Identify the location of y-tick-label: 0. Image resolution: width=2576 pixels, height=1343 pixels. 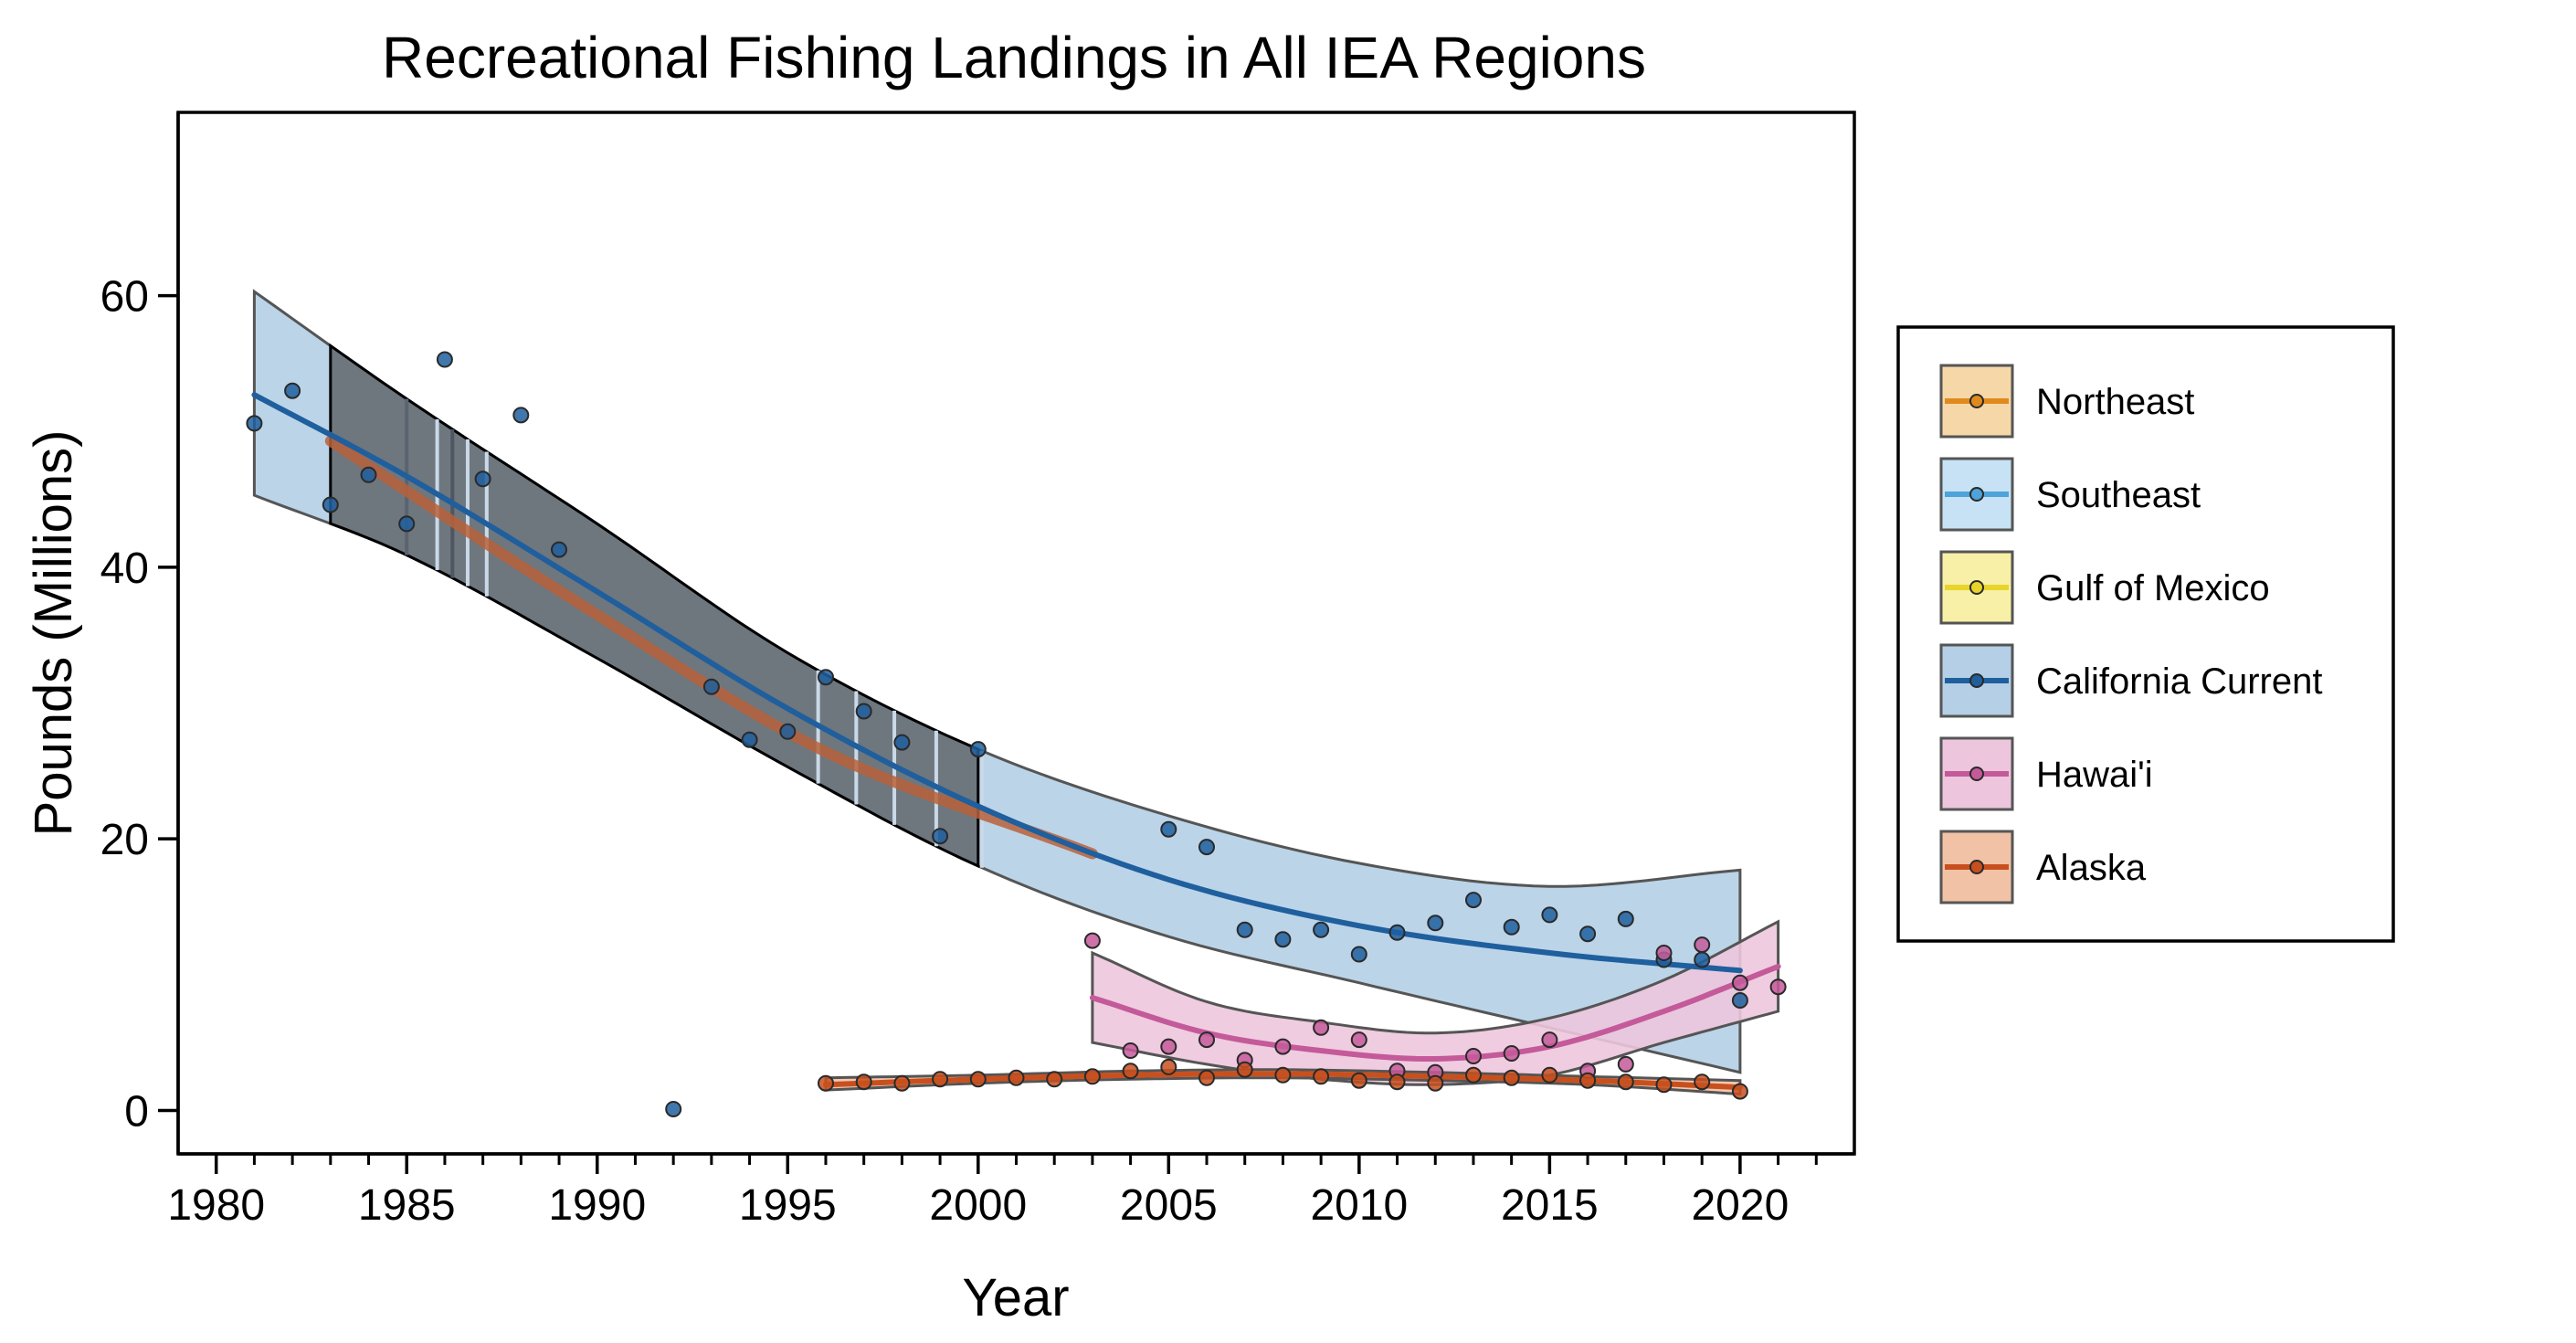
(136, 1111).